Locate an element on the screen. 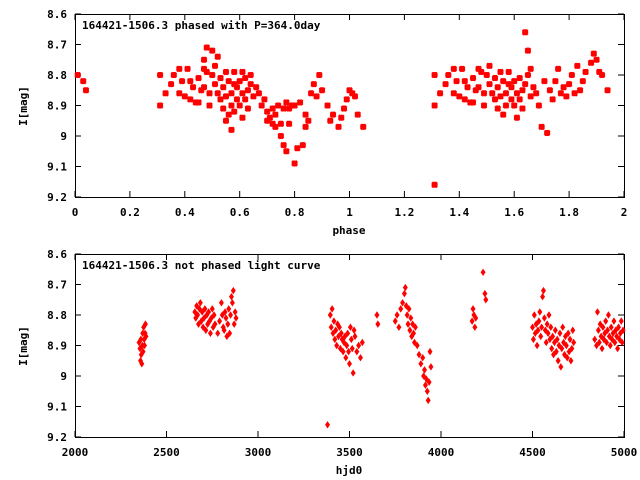 Image resolution: width=640 pixels, height=480 pixels. x-tick-label: 0.2 is located at coordinates (130, 212).